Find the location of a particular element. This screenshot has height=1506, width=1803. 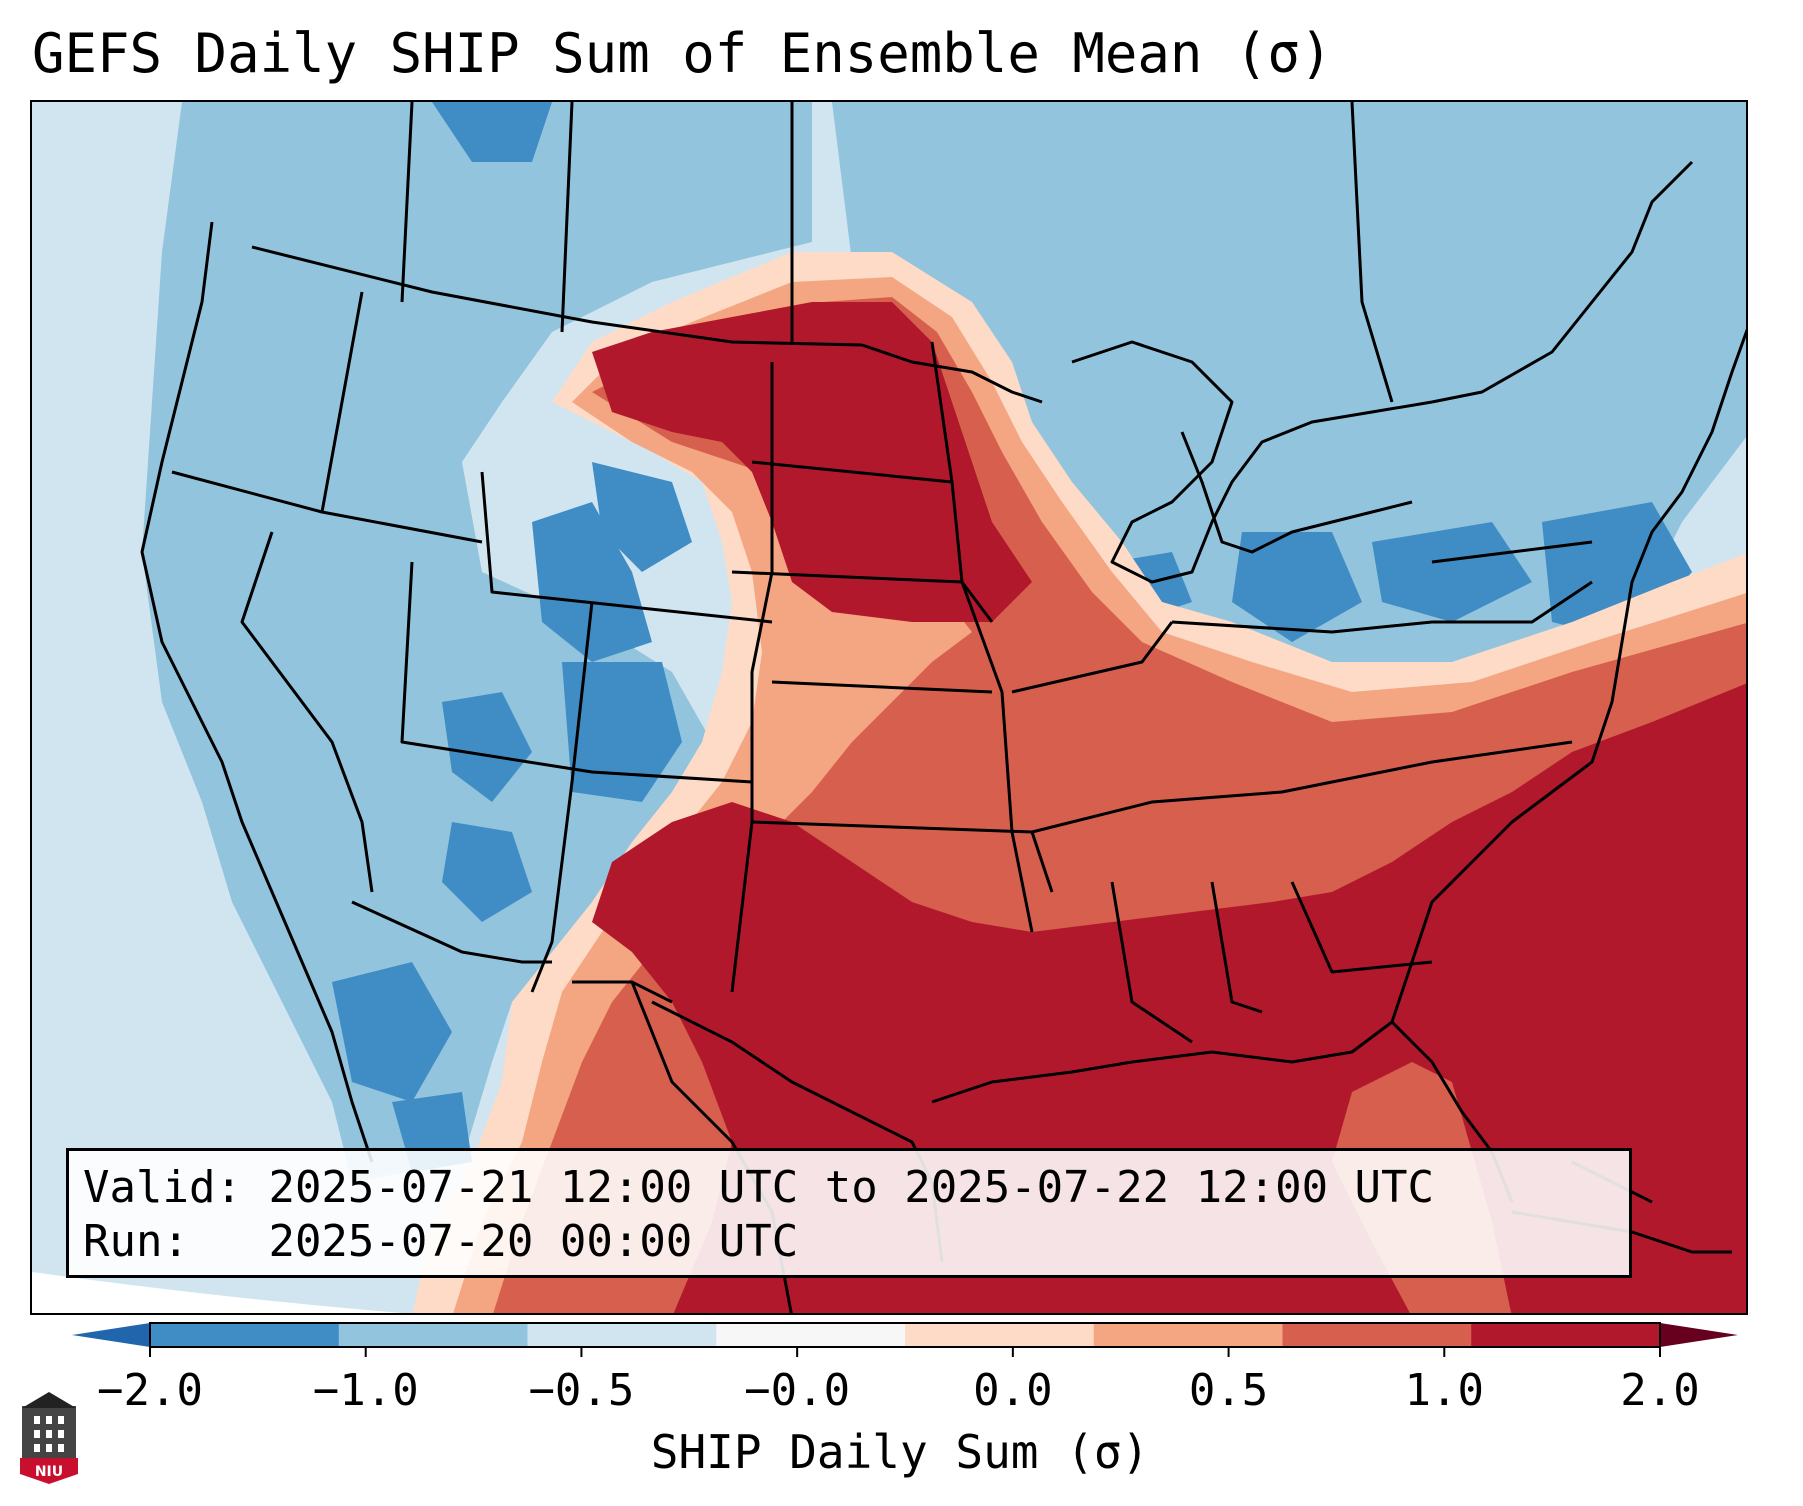

niu-logo: NIU is located at coordinates (49, 1438).